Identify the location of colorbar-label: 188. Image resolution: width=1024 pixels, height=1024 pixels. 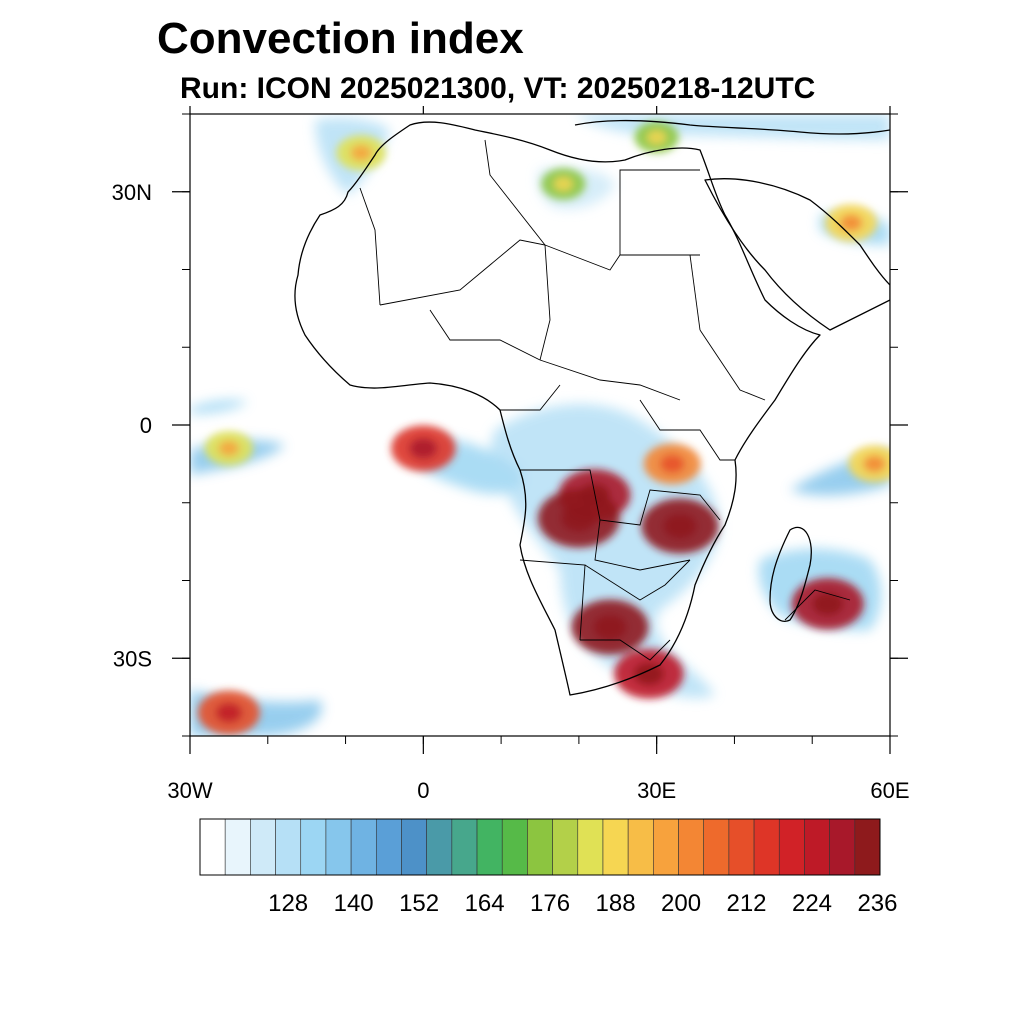
(616, 903).